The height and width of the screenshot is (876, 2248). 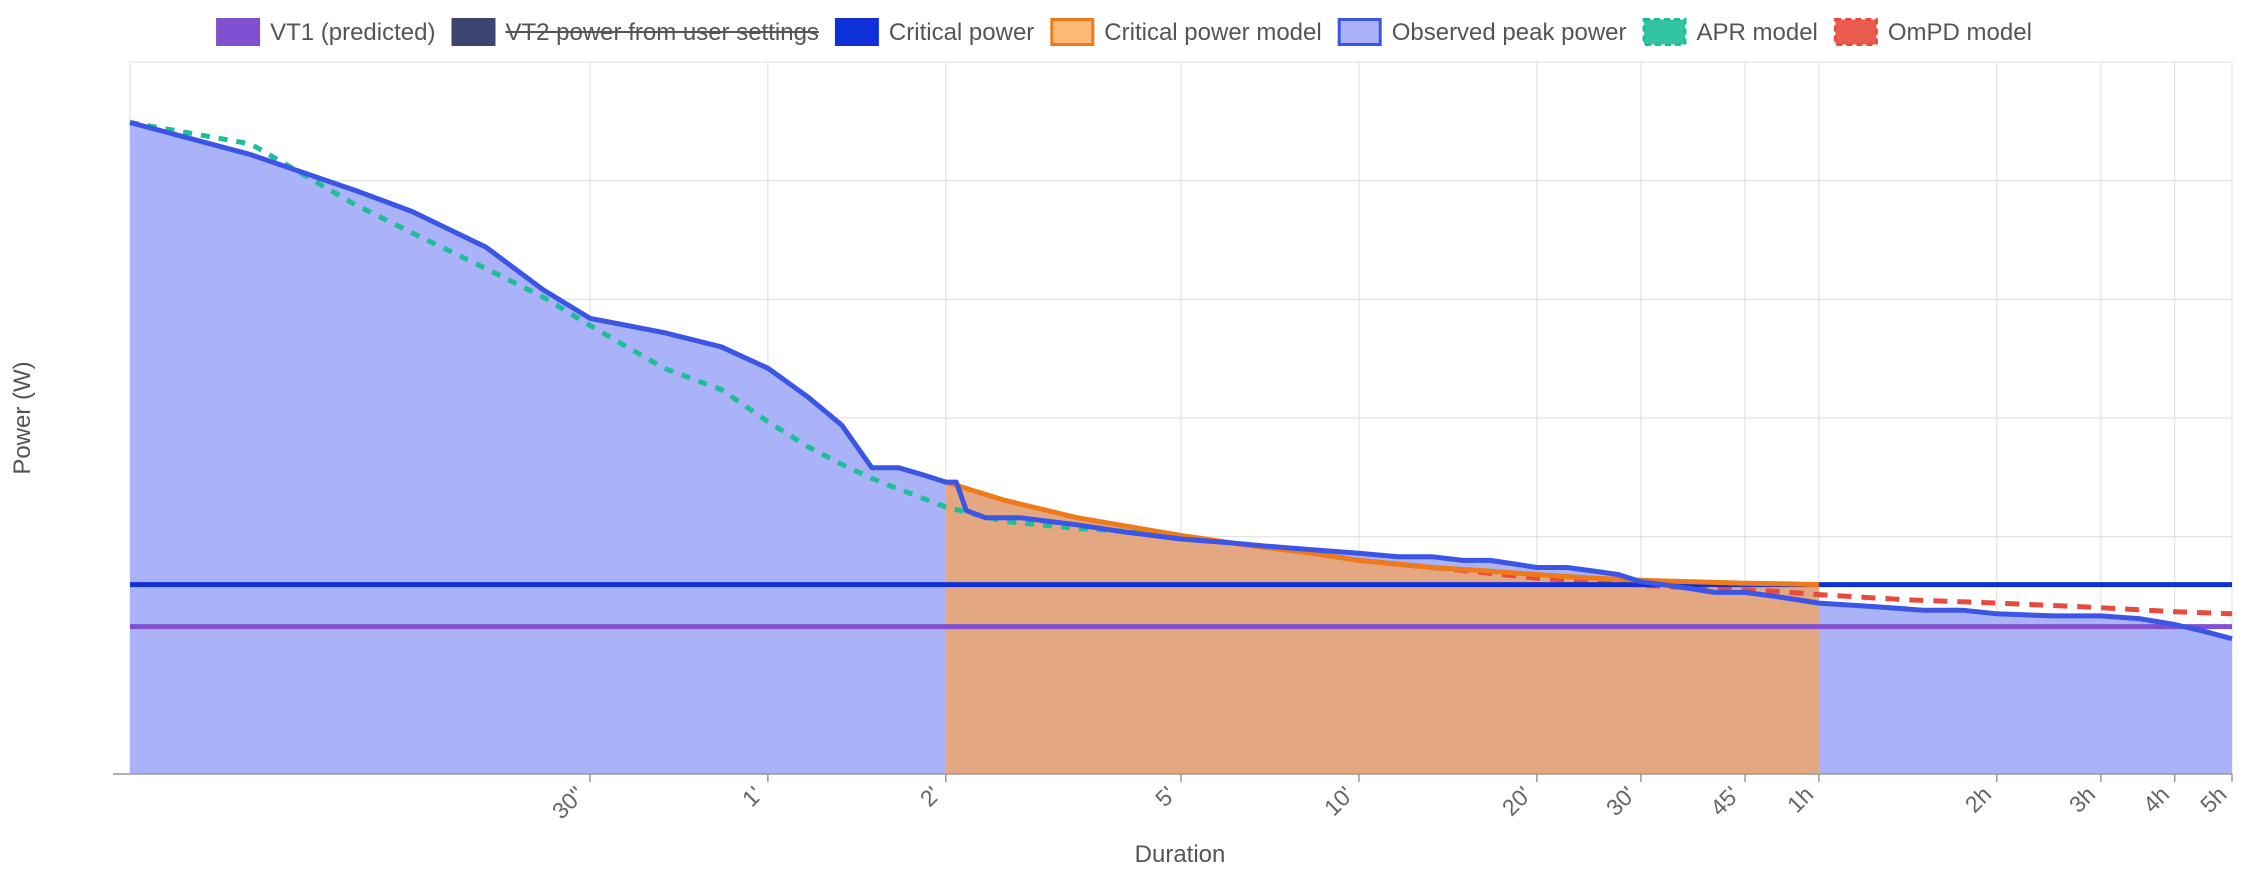 I want to click on chart-axes, so click(x=1173, y=777).